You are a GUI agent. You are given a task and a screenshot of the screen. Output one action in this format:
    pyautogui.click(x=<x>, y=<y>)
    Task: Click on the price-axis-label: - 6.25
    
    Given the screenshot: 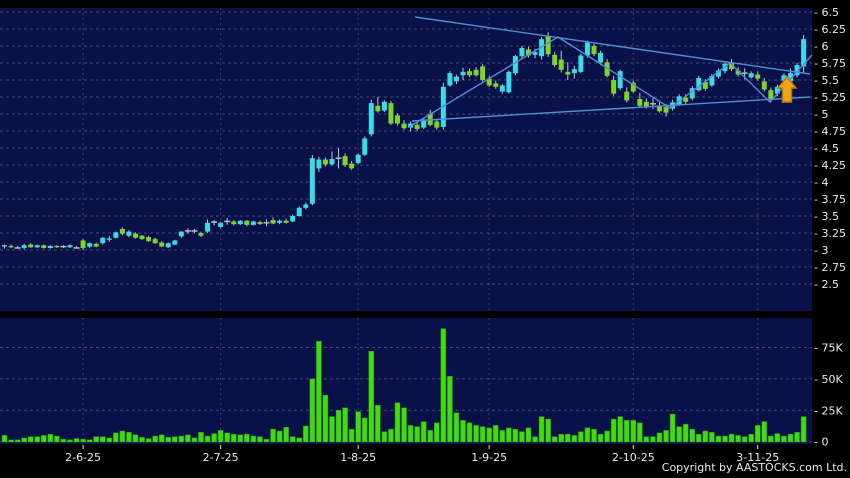 What is the action you would take?
    pyautogui.click(x=830, y=29)
    